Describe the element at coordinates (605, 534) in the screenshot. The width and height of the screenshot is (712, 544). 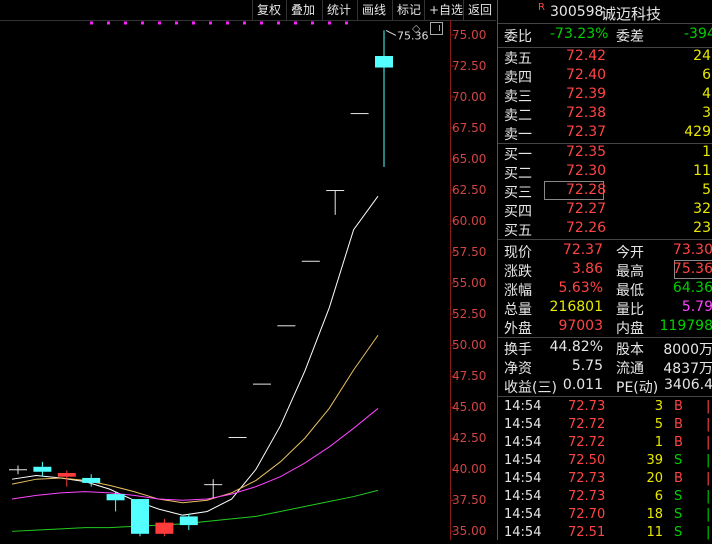
I see `tick-row: 14:54 72.51 11 S |` at that location.